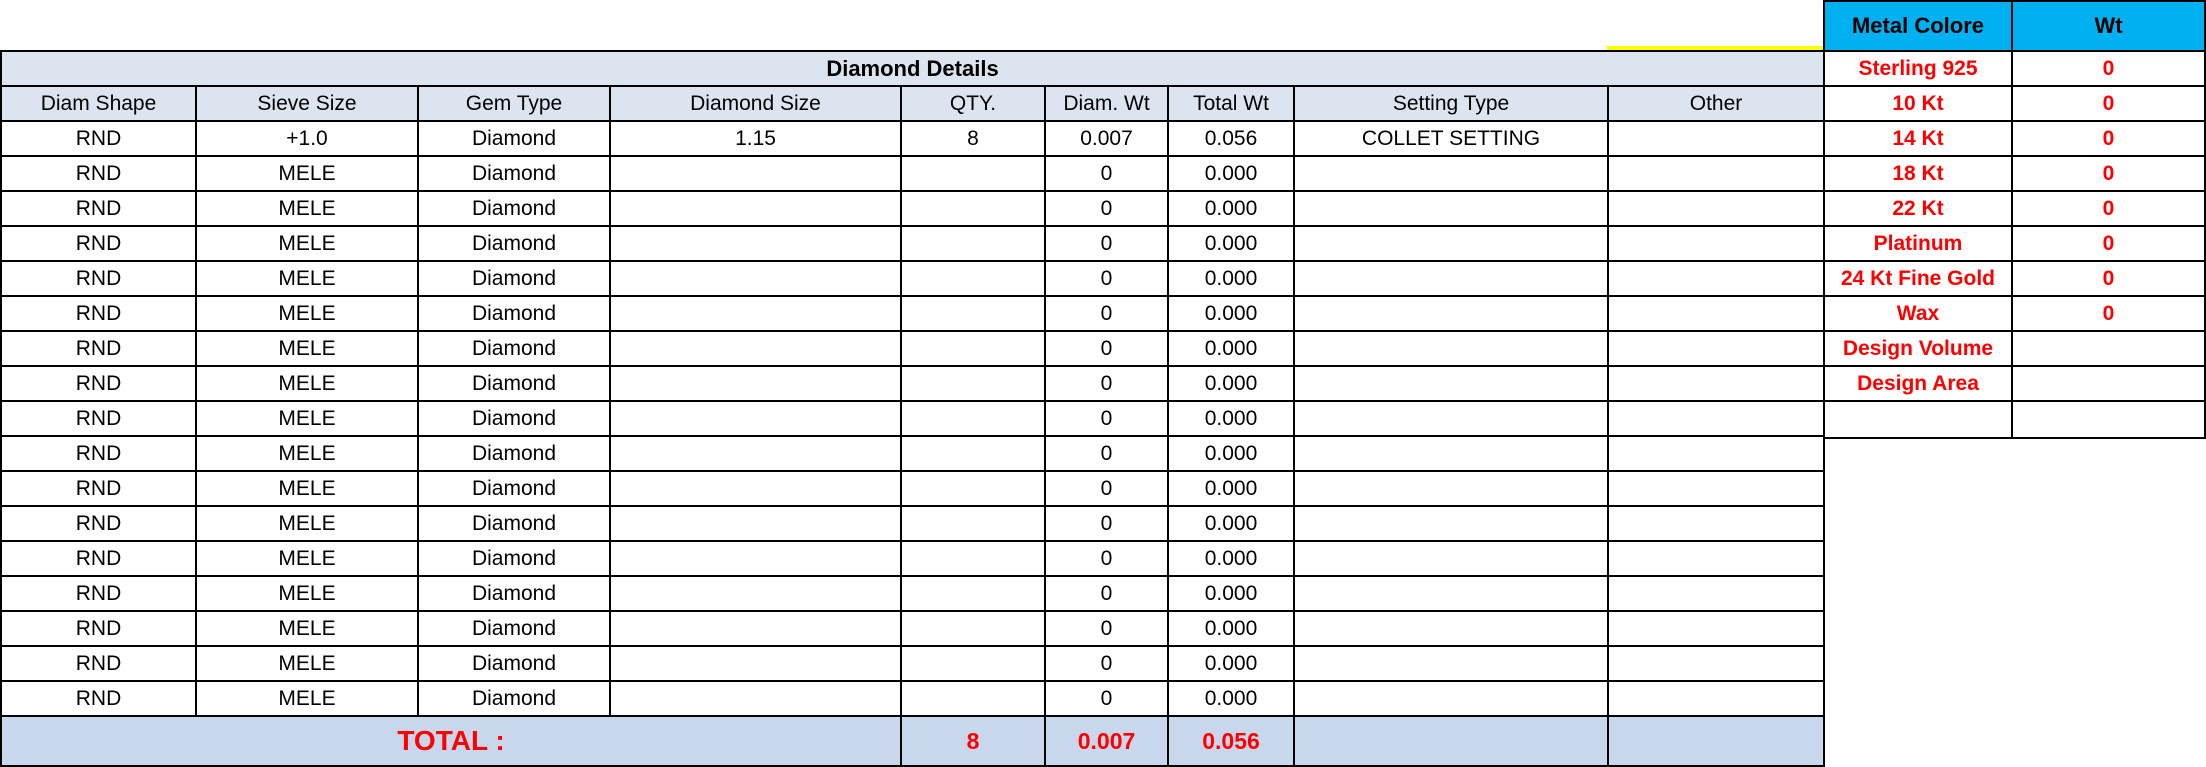 This screenshot has height=767, width=2206. I want to click on metal-label-cell: 10 Kt, so click(1919, 104).